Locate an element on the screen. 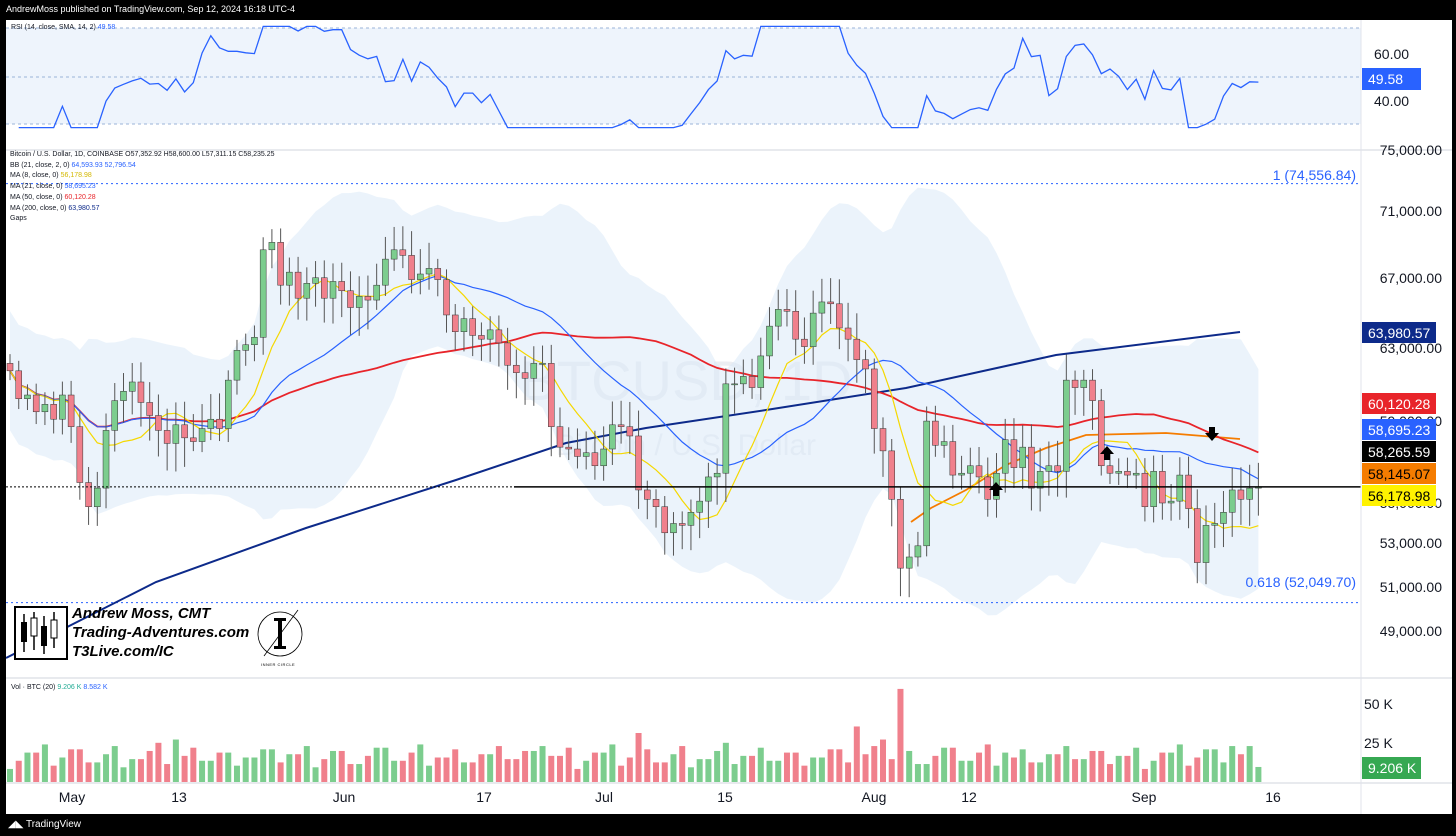  time-axis-label: 12 is located at coordinates (969, 797).